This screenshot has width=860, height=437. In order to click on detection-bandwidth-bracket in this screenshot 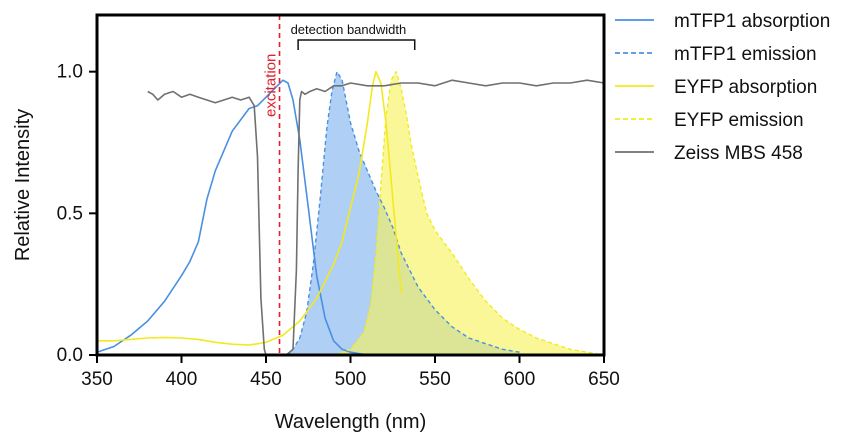, I will do `click(356, 44)`.